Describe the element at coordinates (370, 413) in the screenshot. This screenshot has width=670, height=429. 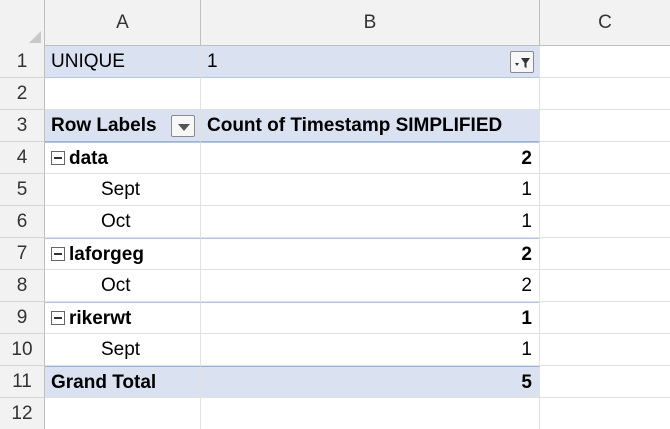
I see `cell-b12` at that location.